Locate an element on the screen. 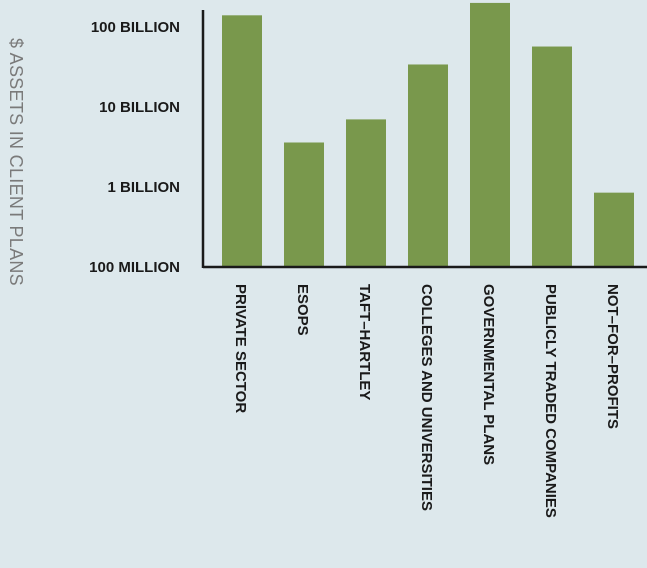 This screenshot has height=568, width=647. y-tick-label: 1 BILLION is located at coordinates (143, 187).